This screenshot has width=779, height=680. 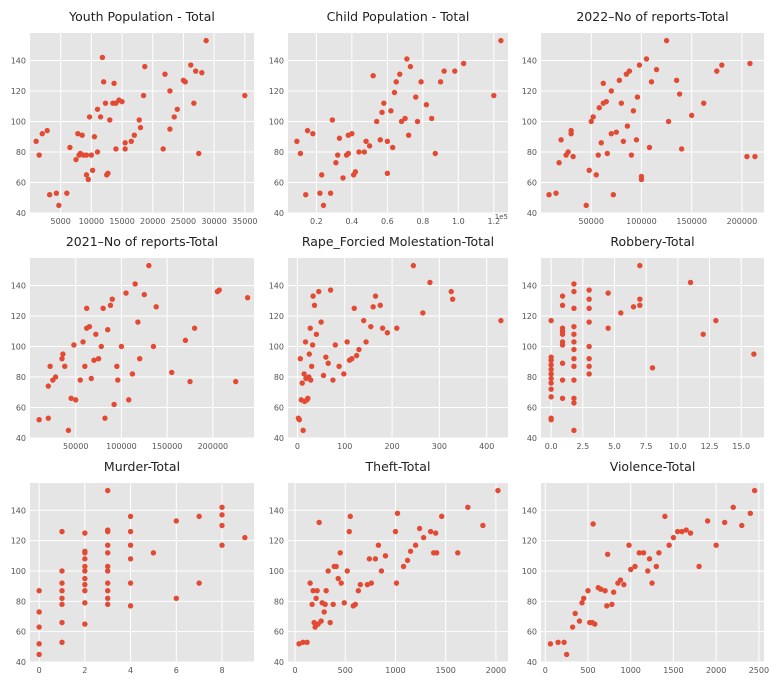 What do you see at coordinates (458, 221) in the screenshot?
I see `x-tick-label: 1.0` at bounding box center [458, 221].